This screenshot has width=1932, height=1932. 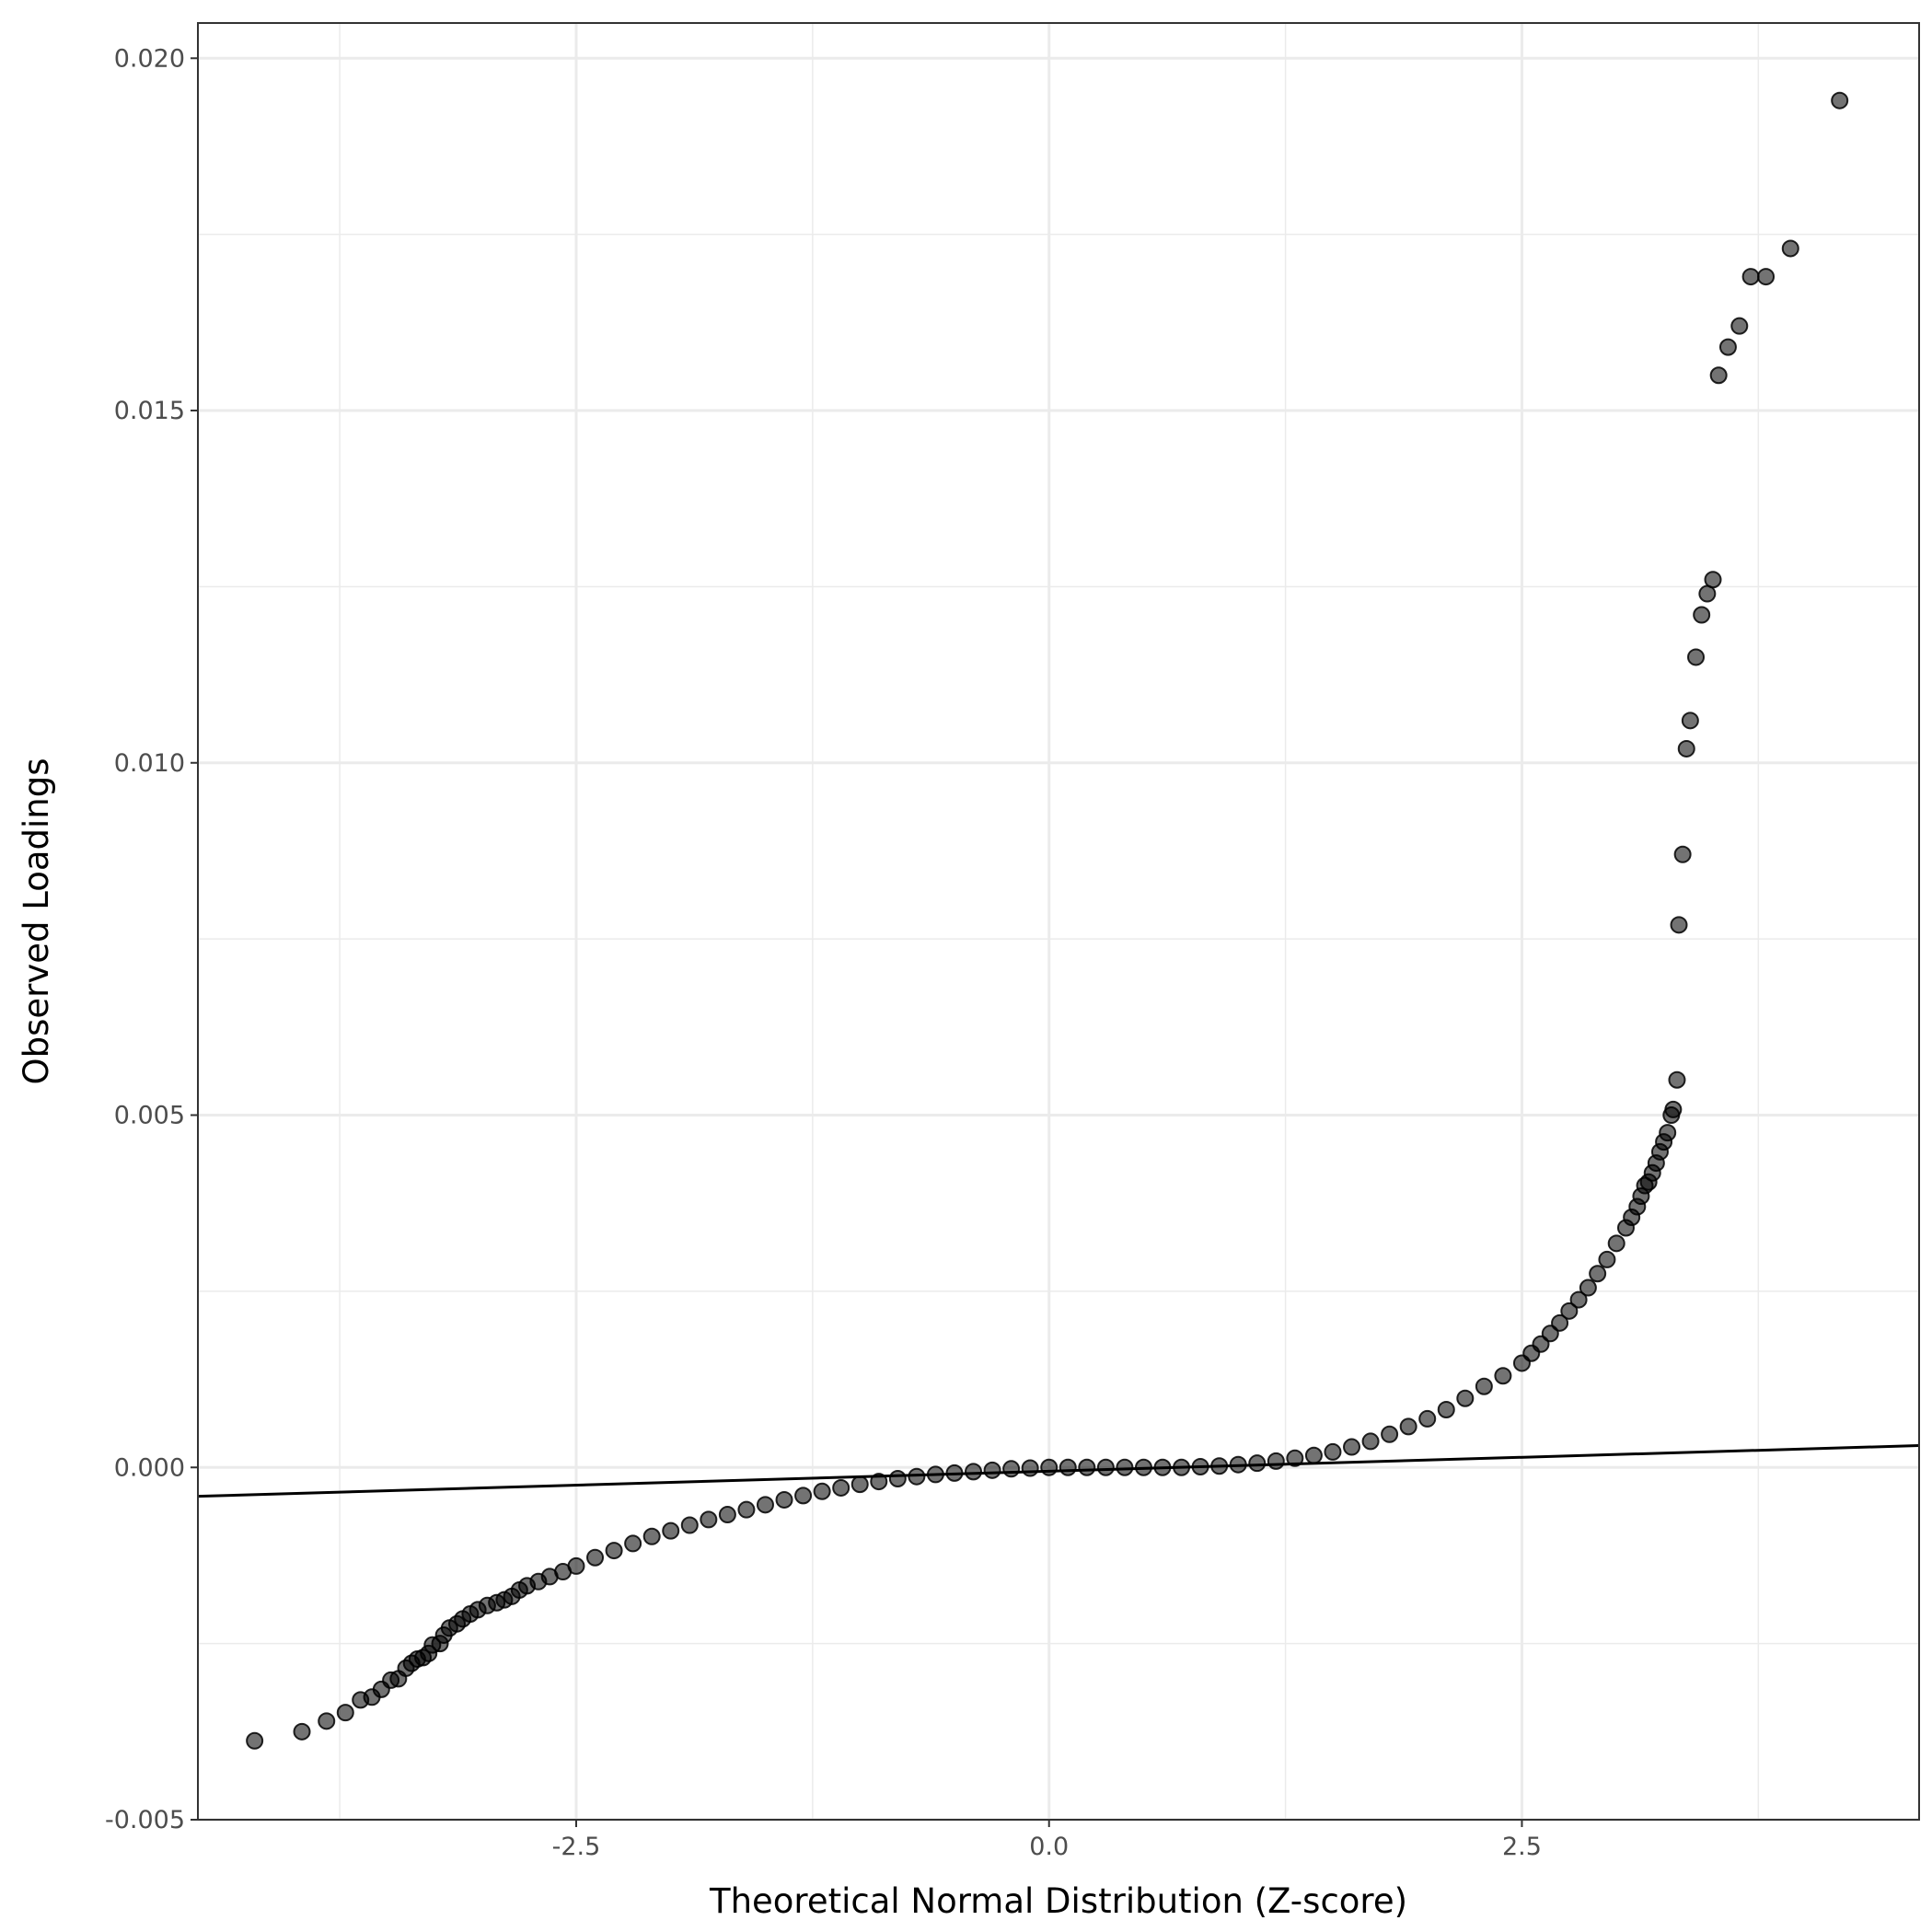 I want to click on x-axis-ticks: -2.5 0.0 2.5, so click(x=1047, y=1841).